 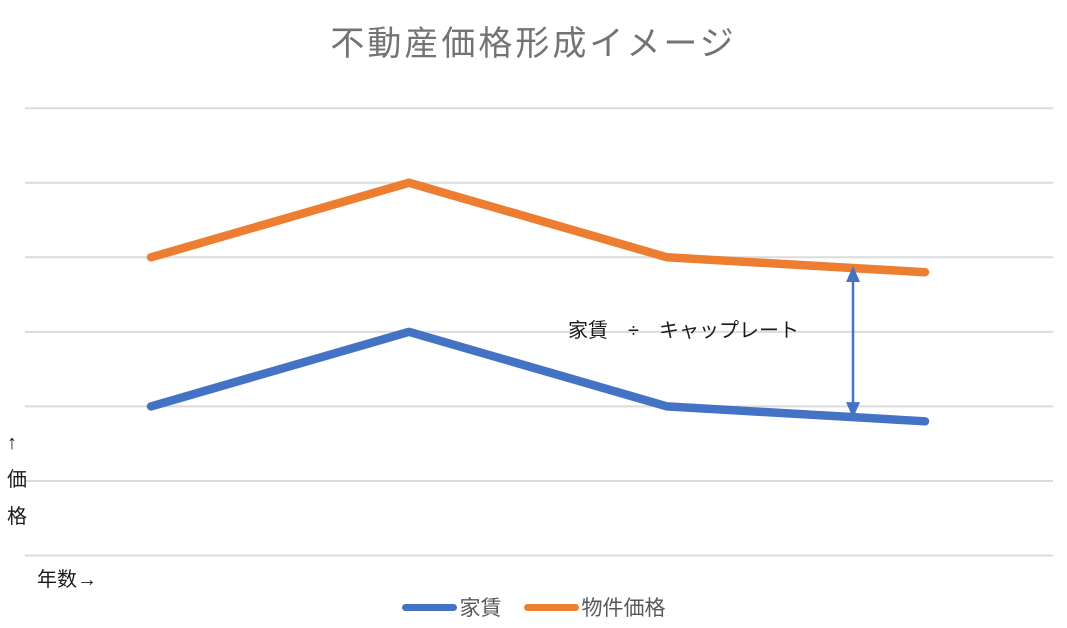 What do you see at coordinates (853, 410) in the screenshot?
I see `gap-arrow-head-bottom` at bounding box center [853, 410].